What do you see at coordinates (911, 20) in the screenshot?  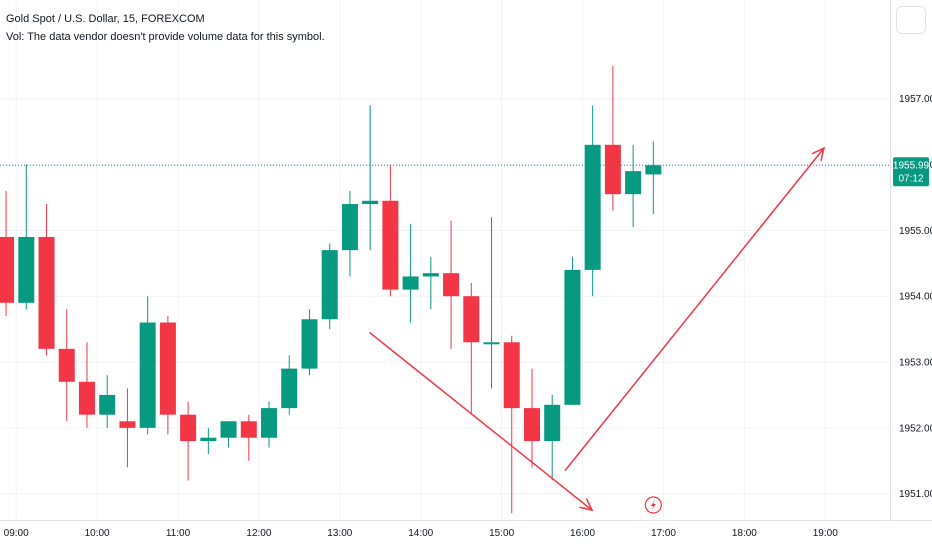 I see `chart-settings-button` at bounding box center [911, 20].